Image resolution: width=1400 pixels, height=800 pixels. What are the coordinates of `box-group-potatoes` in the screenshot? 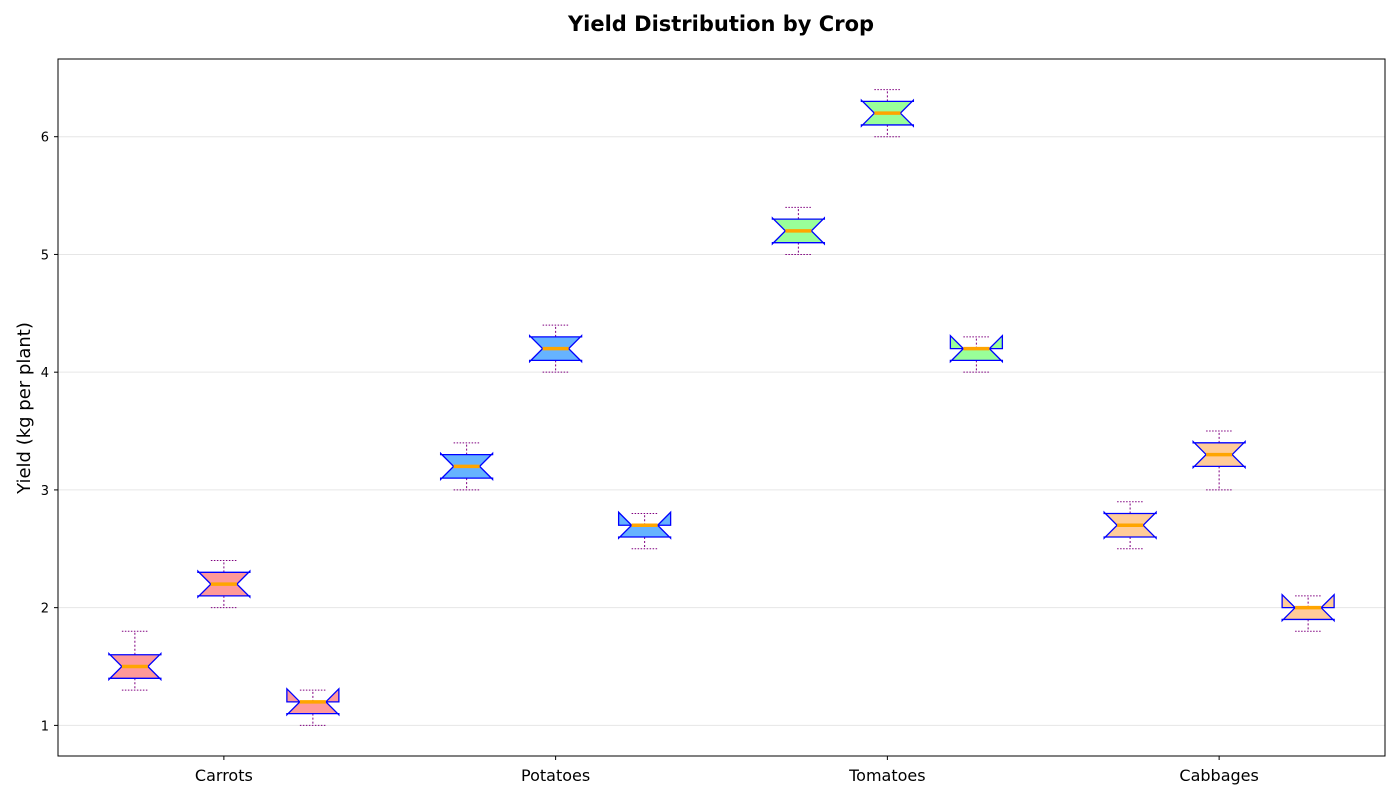 It's located at (555, 437).